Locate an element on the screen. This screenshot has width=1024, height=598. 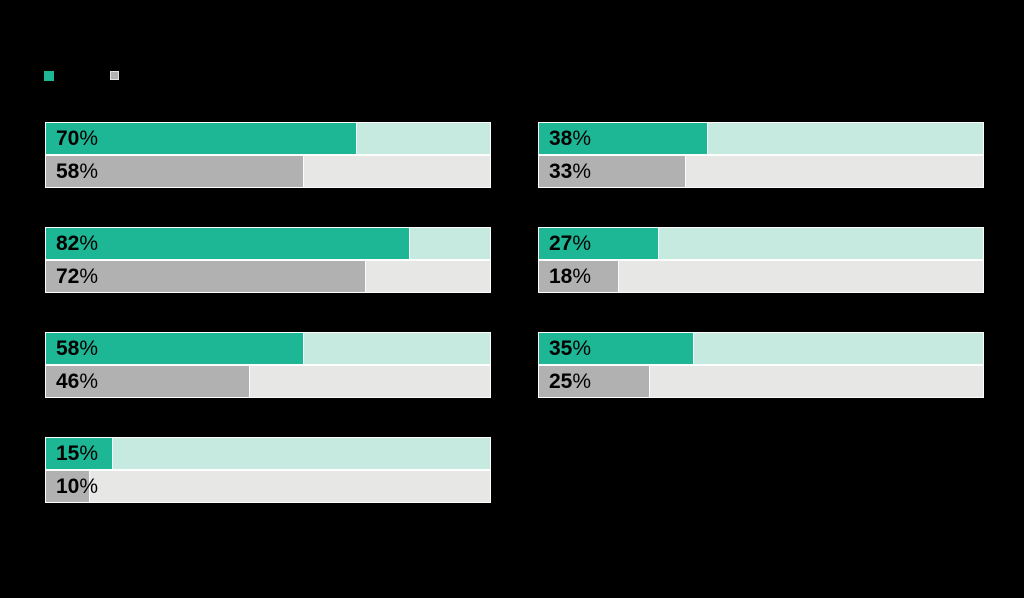
secondary-bar-value: 33% is located at coordinates (570, 171).